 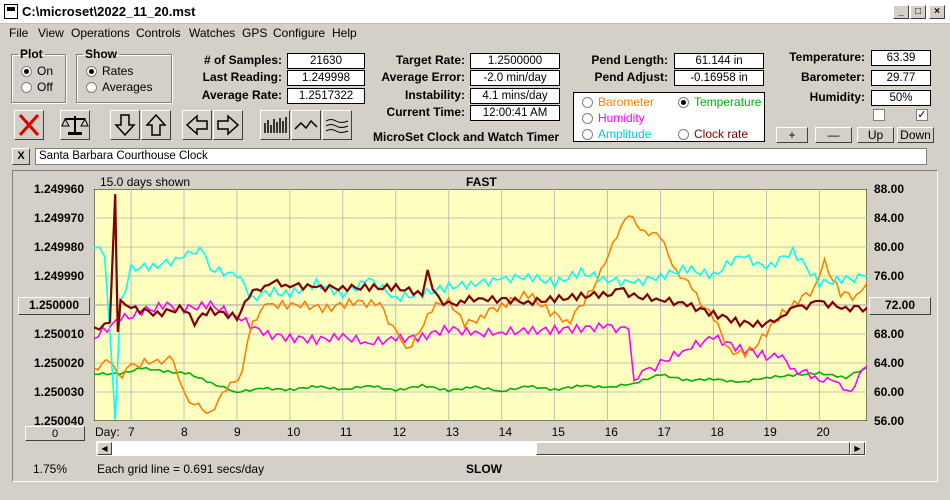 What do you see at coordinates (621, 77) in the screenshot?
I see `pend-adjust-label: Pend Adjust:` at bounding box center [621, 77].